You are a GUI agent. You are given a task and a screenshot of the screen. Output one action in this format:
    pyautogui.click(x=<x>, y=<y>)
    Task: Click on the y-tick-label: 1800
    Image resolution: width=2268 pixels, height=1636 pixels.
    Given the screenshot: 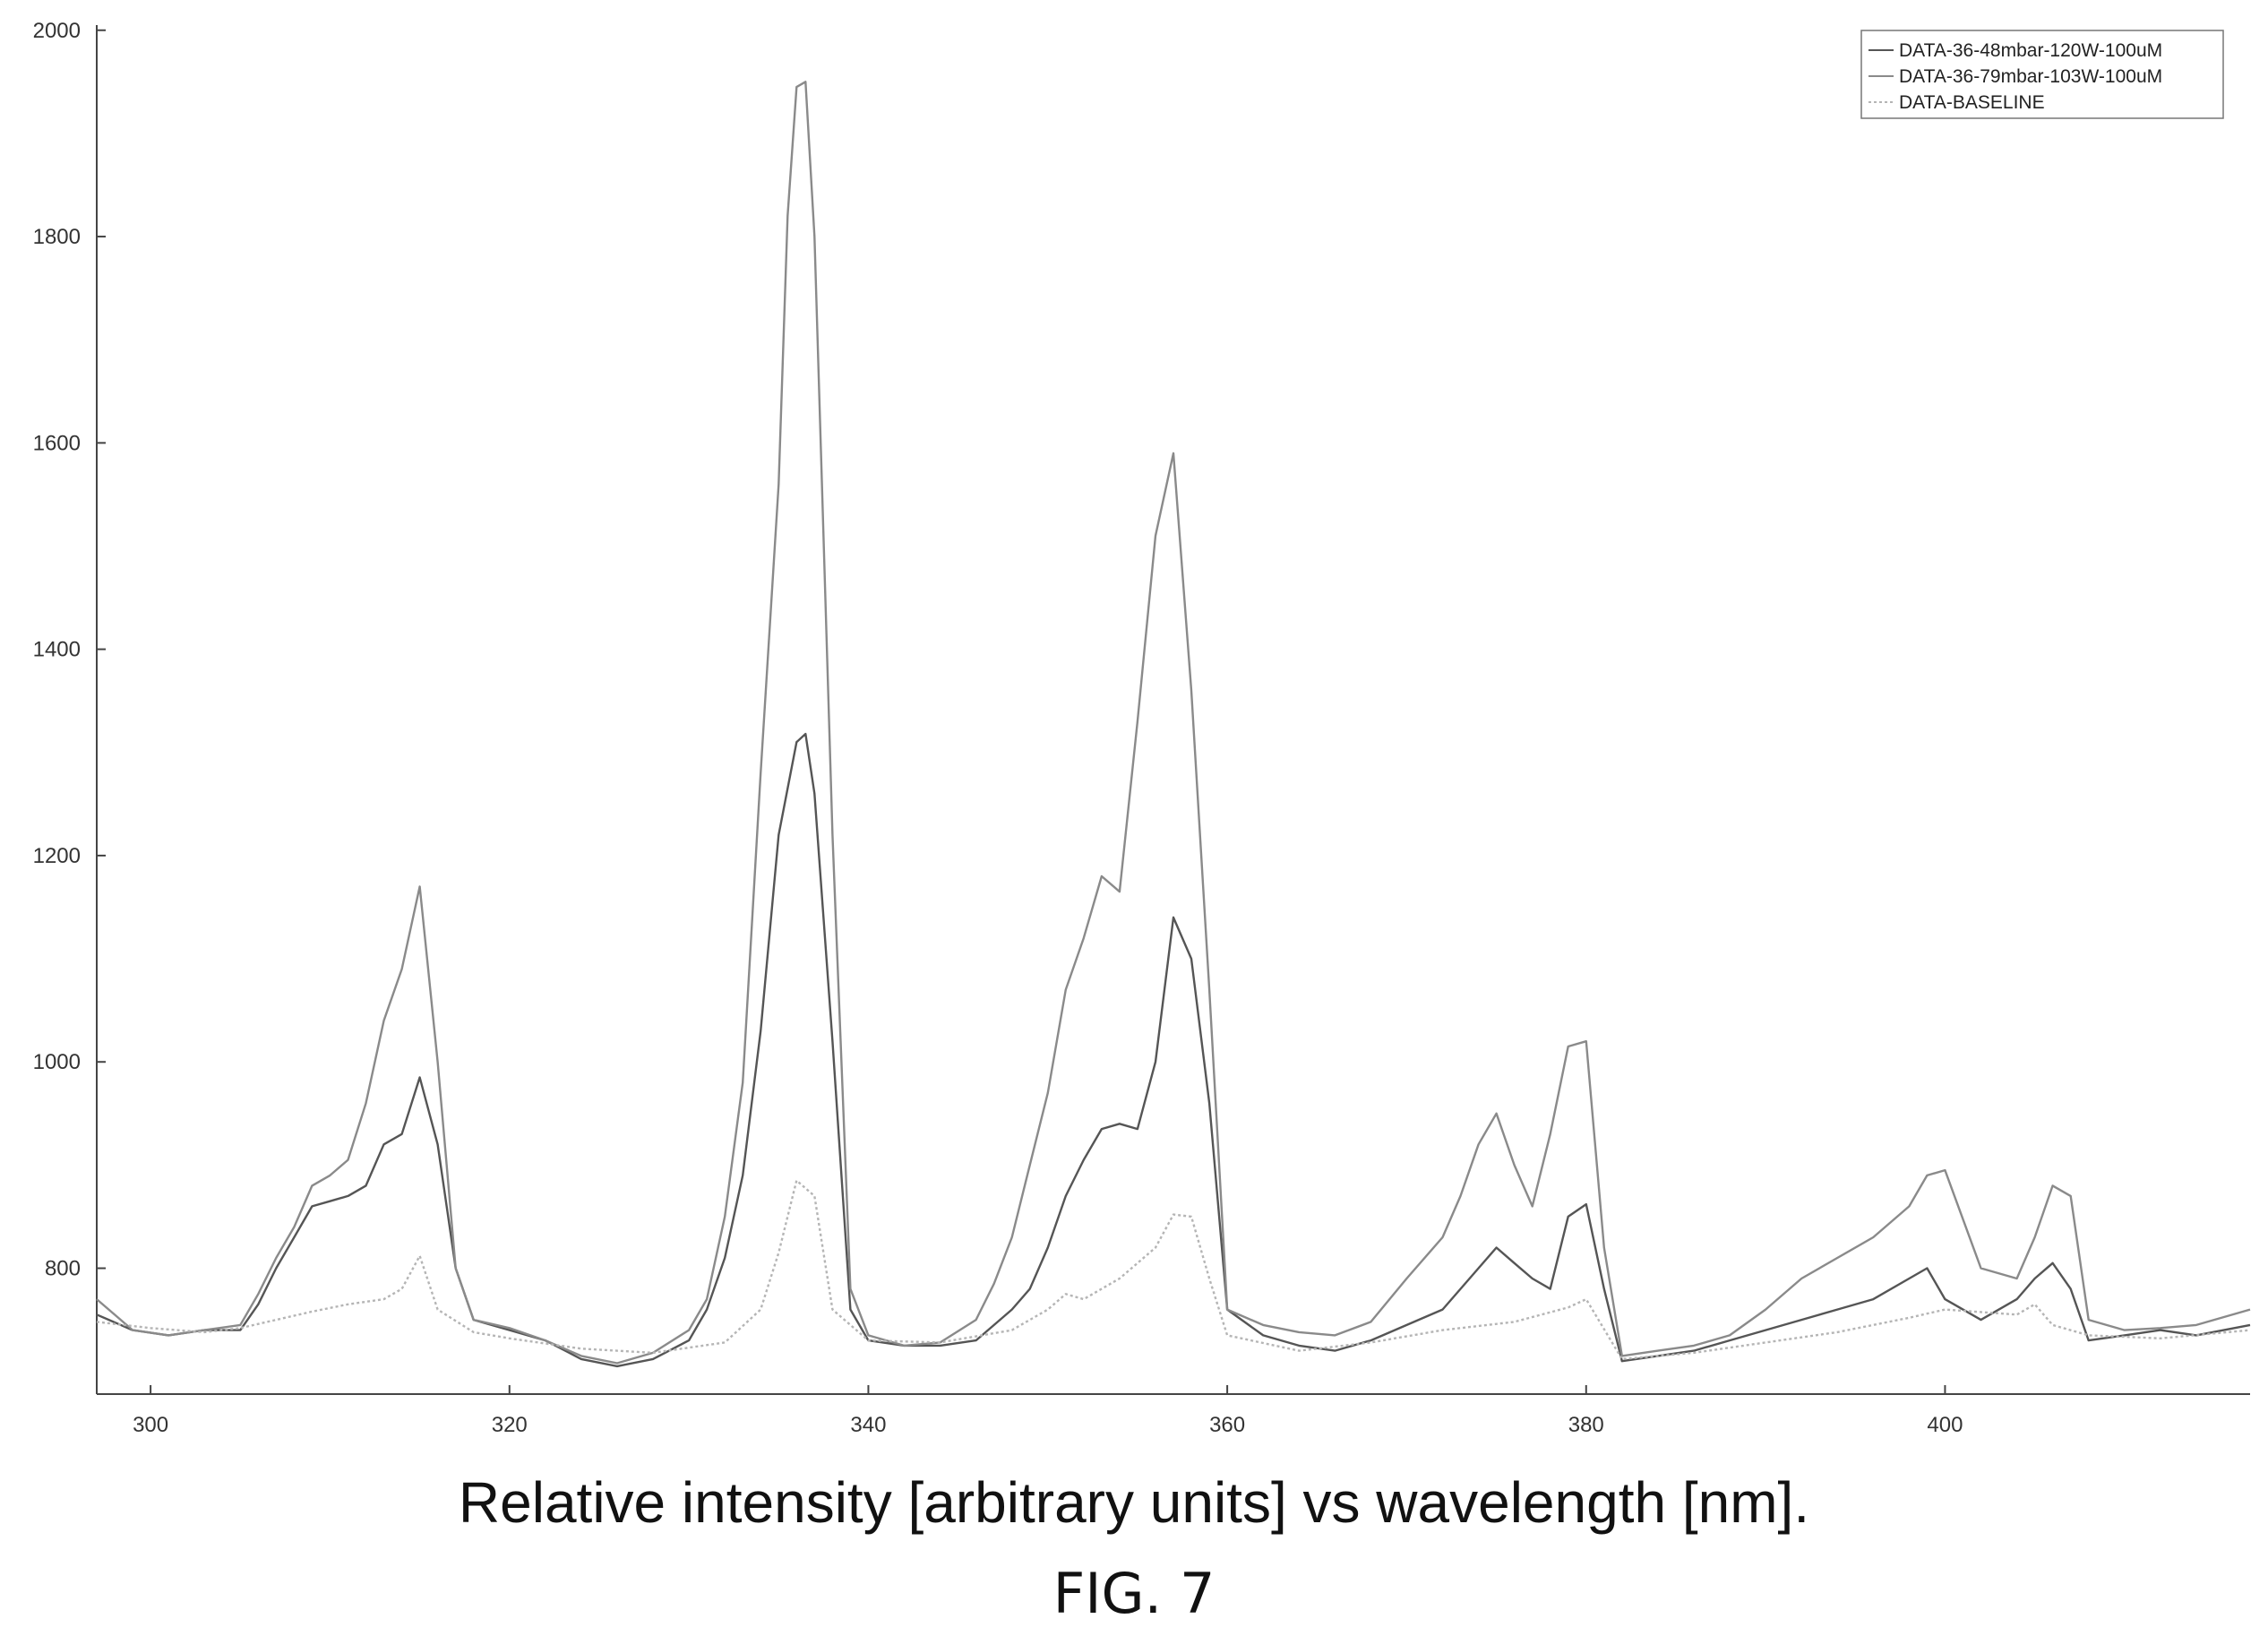 What is the action you would take?
    pyautogui.click(x=57, y=237)
    